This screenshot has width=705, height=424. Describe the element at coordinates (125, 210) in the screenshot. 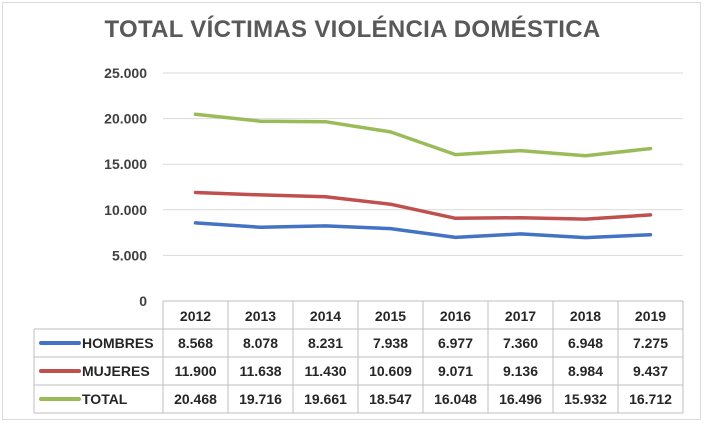

I see `y-tick-label: 10.000` at that location.